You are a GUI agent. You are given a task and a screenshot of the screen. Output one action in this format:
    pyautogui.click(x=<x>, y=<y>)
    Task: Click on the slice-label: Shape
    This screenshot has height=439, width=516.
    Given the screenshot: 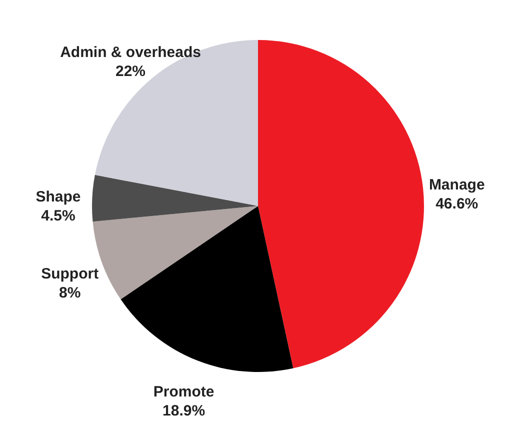 What is the action you would take?
    pyautogui.click(x=58, y=197)
    